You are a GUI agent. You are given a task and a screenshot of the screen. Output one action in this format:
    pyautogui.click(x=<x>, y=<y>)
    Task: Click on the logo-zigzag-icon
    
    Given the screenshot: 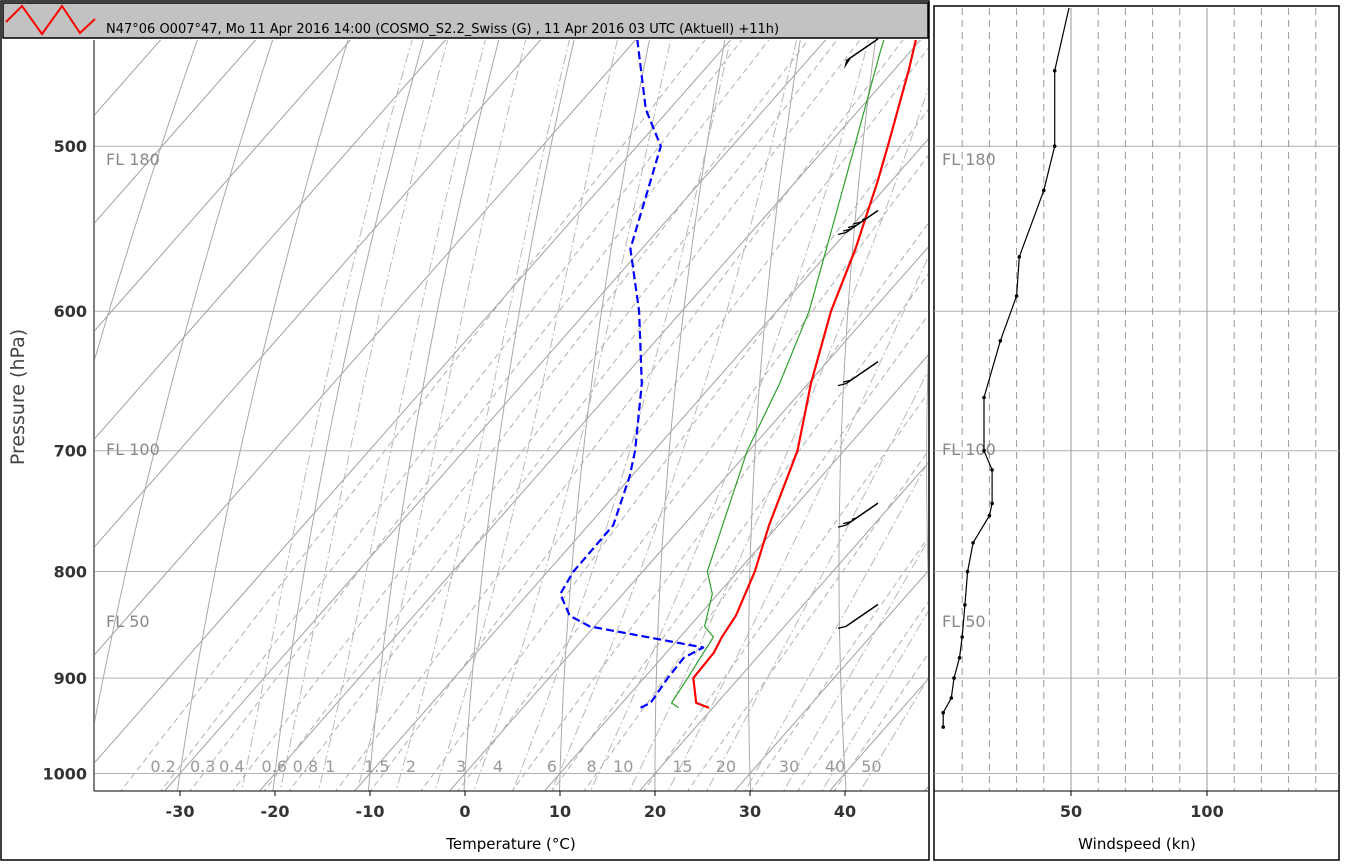 What is the action you would take?
    pyautogui.click(x=50, y=20)
    